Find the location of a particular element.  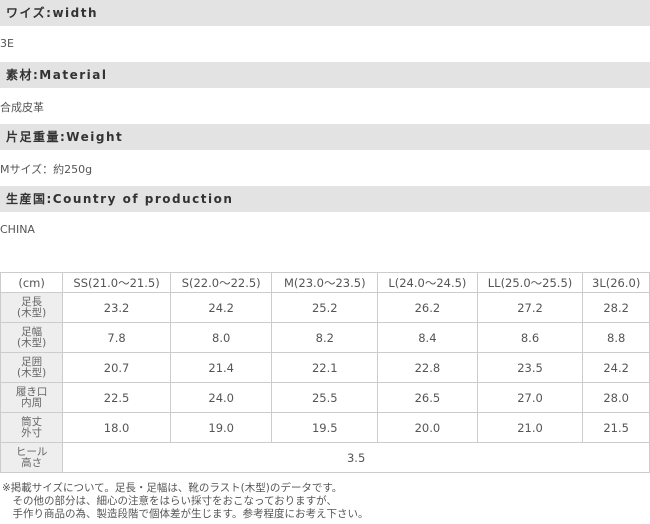

cell: 8.0 is located at coordinates (221, 337).